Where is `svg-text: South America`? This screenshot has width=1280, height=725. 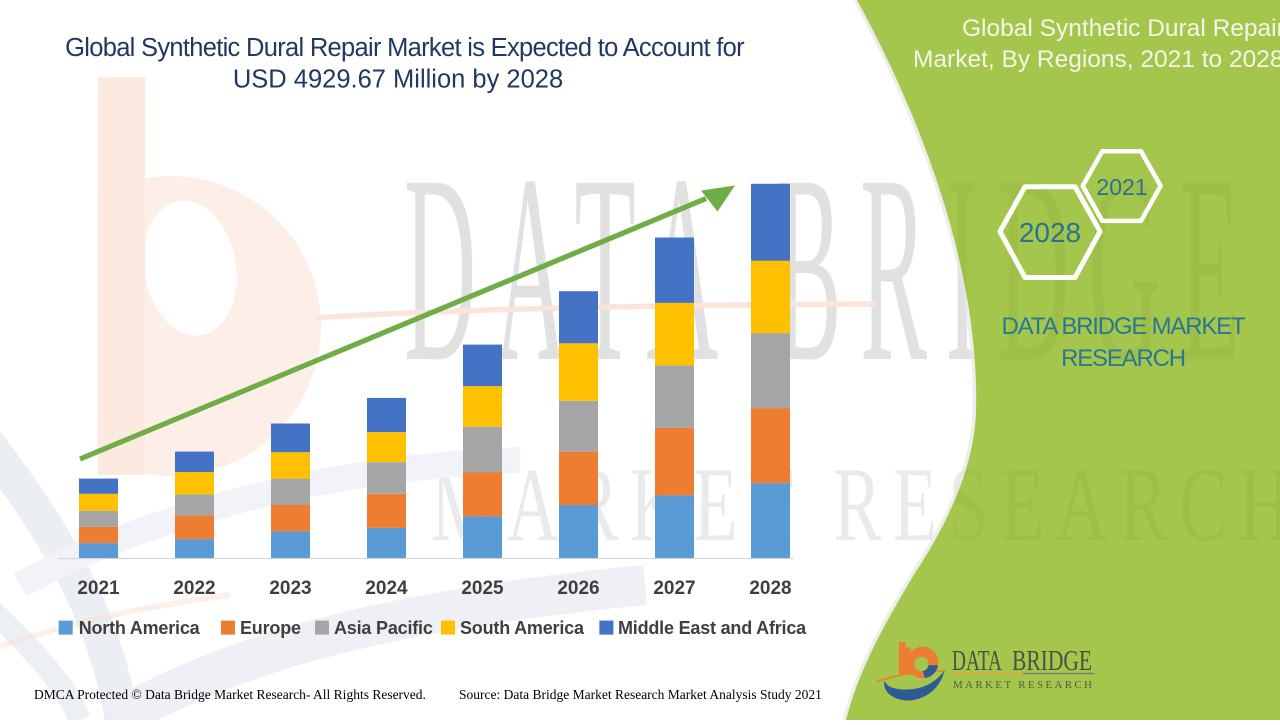 svg-text: South America is located at coordinates (522, 628).